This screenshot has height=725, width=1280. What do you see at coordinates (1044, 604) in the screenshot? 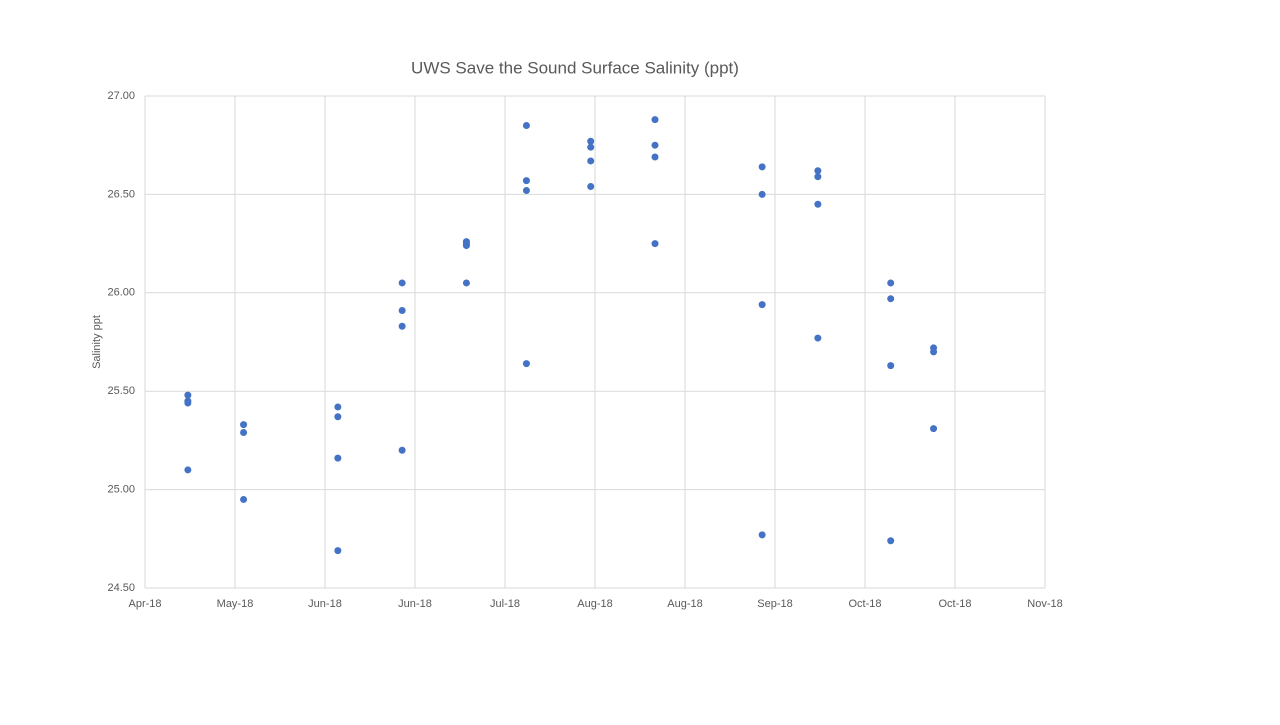
I see `x-tick-label: Nov-18` at bounding box center [1044, 604].